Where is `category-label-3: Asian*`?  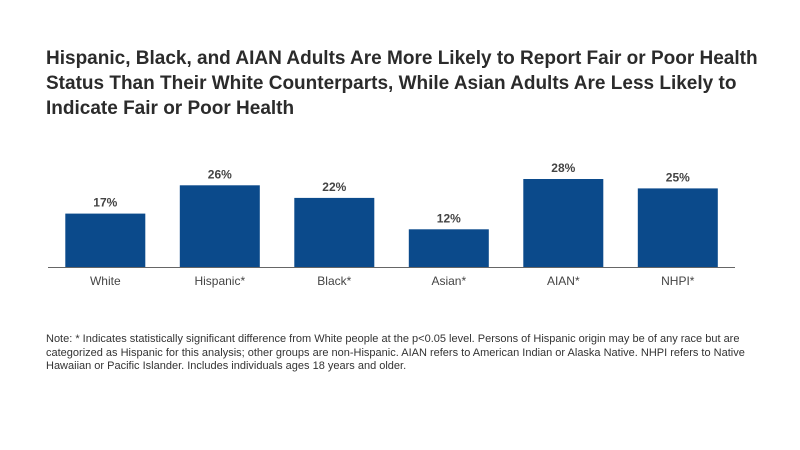
category-label-3: Asian* is located at coordinates (448, 281).